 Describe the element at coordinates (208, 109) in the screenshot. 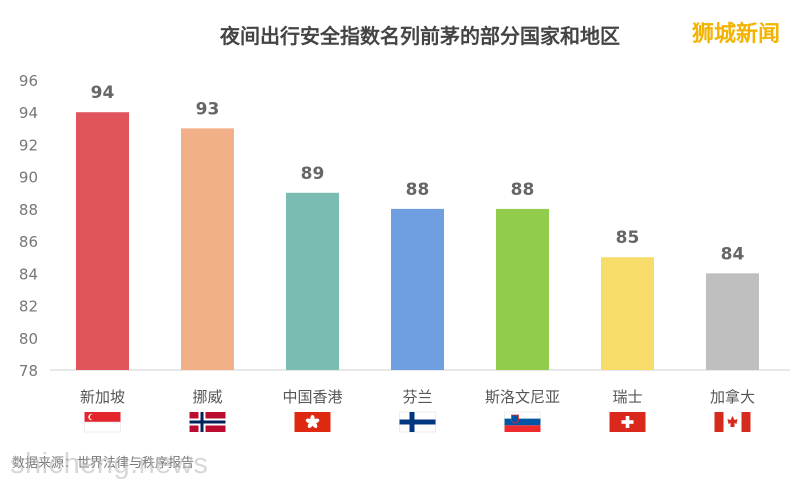

I see `data-label: 93` at that location.